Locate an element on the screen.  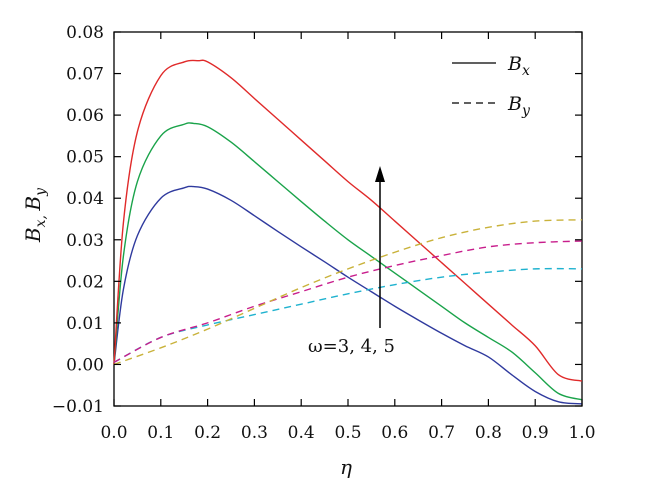
y-tick-label: 0.08 is located at coordinates (85, 33).